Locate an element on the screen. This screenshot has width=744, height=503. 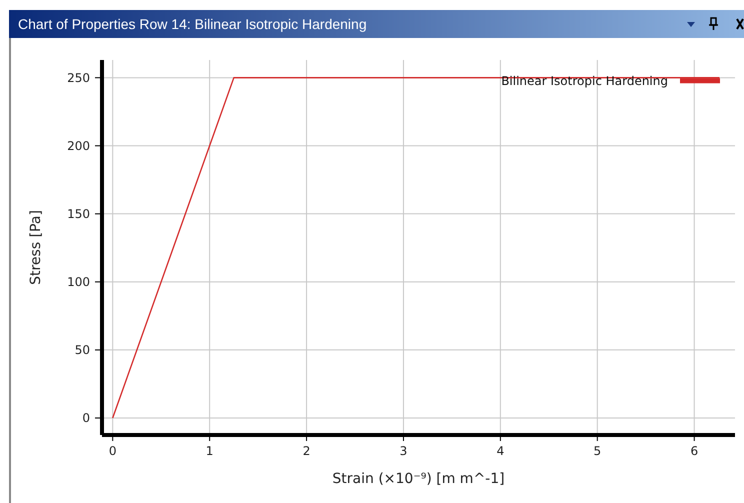
x-tick-label: 2 is located at coordinates (306, 451).